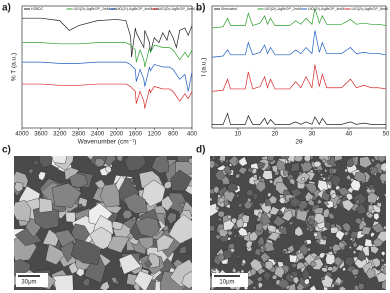 The width and height of the screenshot is (390, 293). Describe the element at coordinates (192, 135) in the screenshot. I see `x-tick-label: 400` at that location.